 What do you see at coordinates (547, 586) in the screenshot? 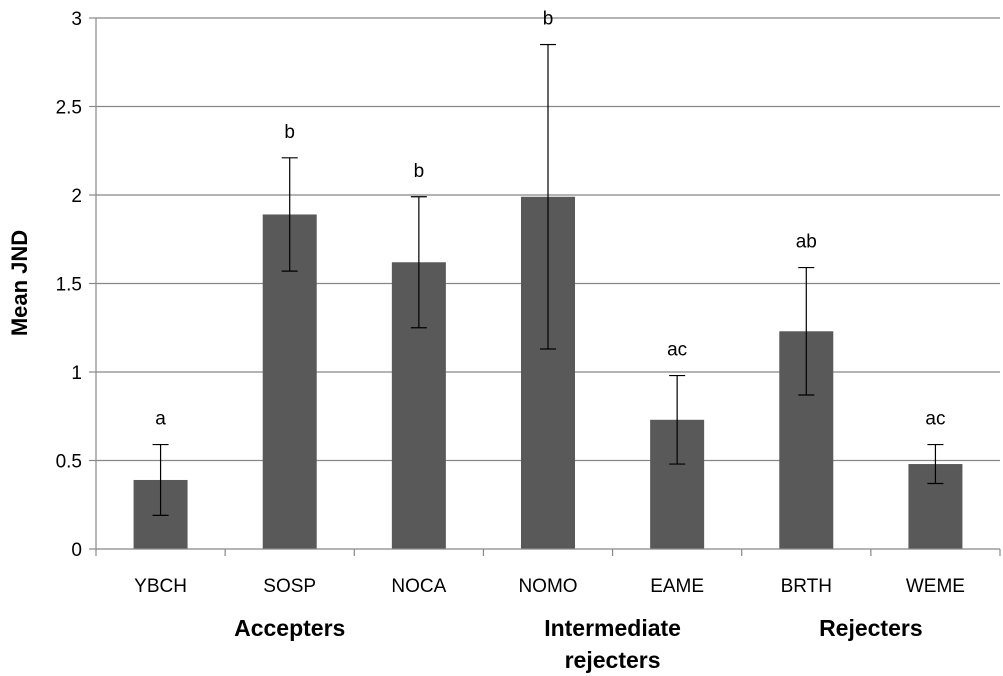
I see `category-label-nomo: NOMO` at bounding box center [547, 586].